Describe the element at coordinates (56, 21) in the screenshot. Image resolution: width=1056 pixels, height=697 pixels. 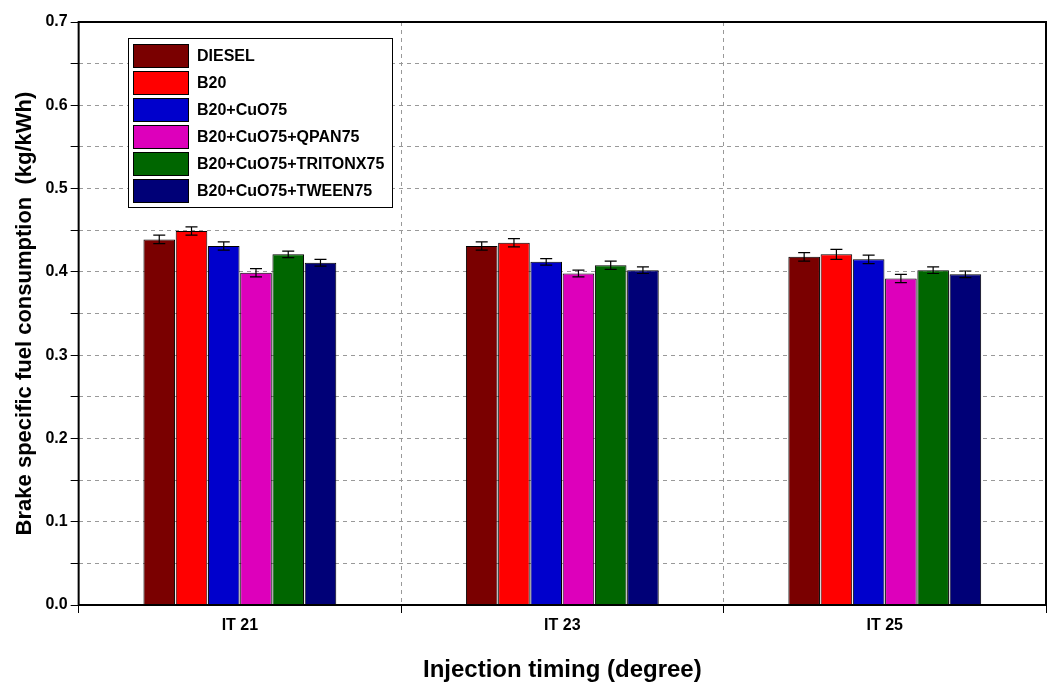
I see `y-tick-label: 0.7` at that location.